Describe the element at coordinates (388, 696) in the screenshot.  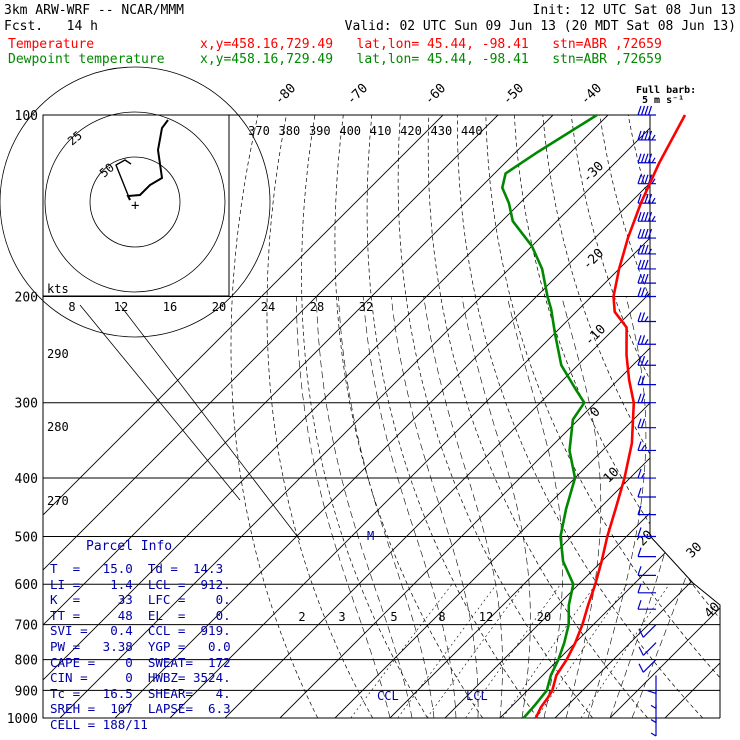
I see `ccl-label: CCL` at that location.